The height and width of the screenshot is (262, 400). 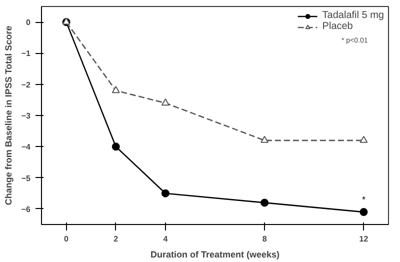 What do you see at coordinates (26, 85) in the screenshot?
I see `y-tick-label: −2` at bounding box center [26, 85].